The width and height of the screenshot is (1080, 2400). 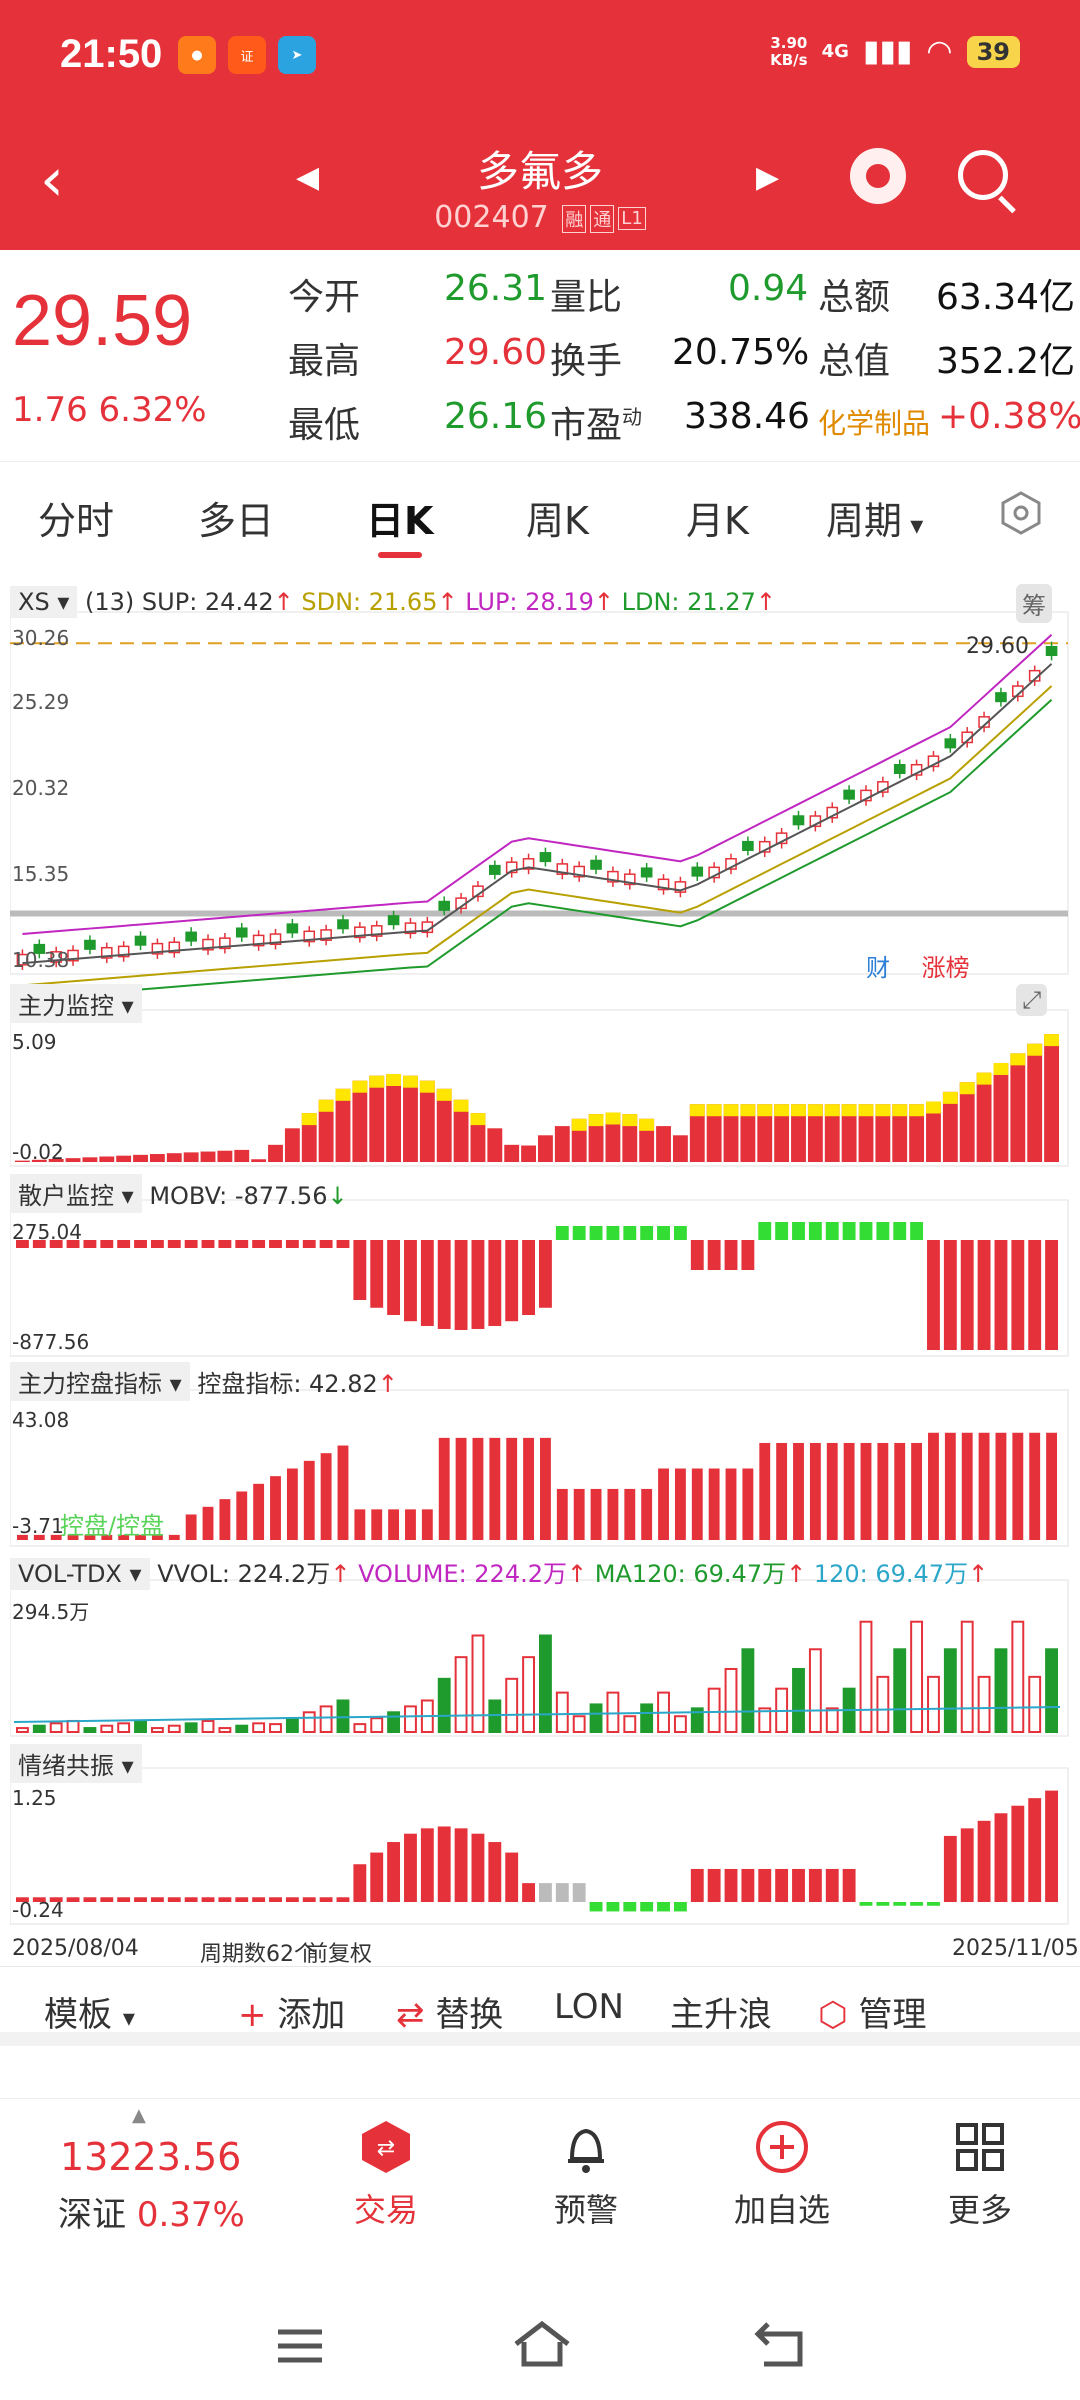 I want to click on template-button: 模板 ▾, so click(x=89, y=2015).